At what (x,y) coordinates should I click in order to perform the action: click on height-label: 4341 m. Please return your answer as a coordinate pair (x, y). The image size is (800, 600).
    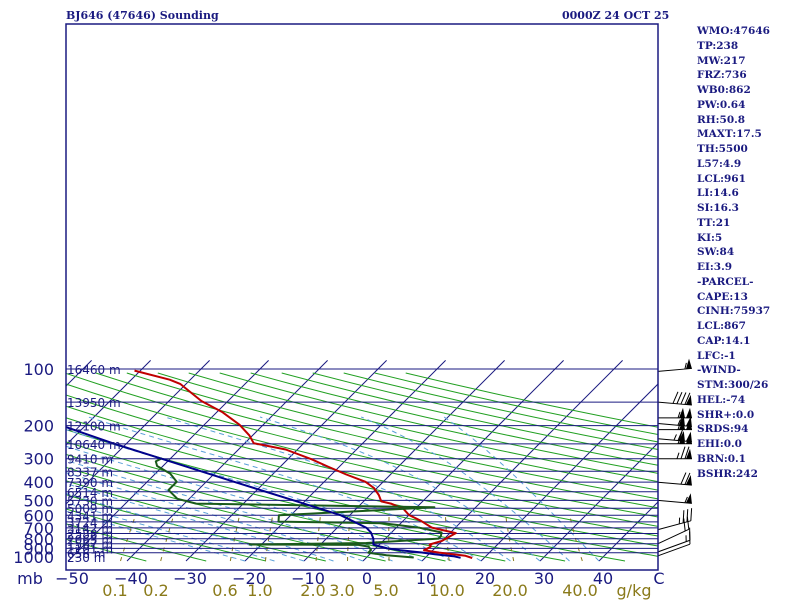
    Looking at the image, I should click on (90, 516).